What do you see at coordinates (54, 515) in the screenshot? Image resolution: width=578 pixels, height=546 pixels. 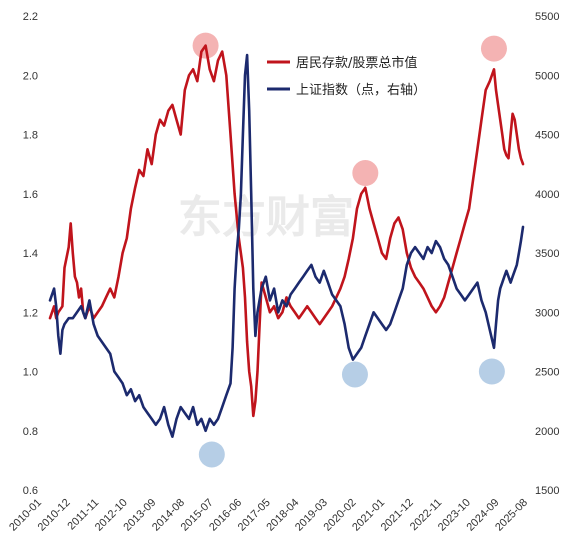 I see `x-tick-label-1: 2010-12` at bounding box center [54, 515].